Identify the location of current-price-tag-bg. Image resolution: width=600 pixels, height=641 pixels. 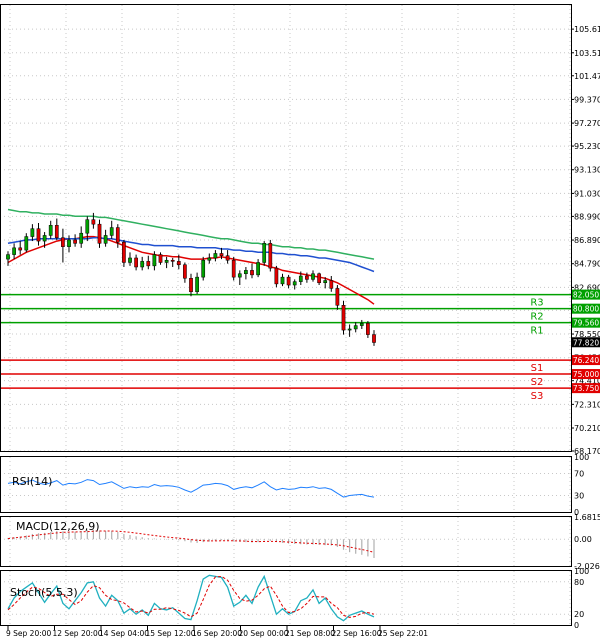
(586, 342).